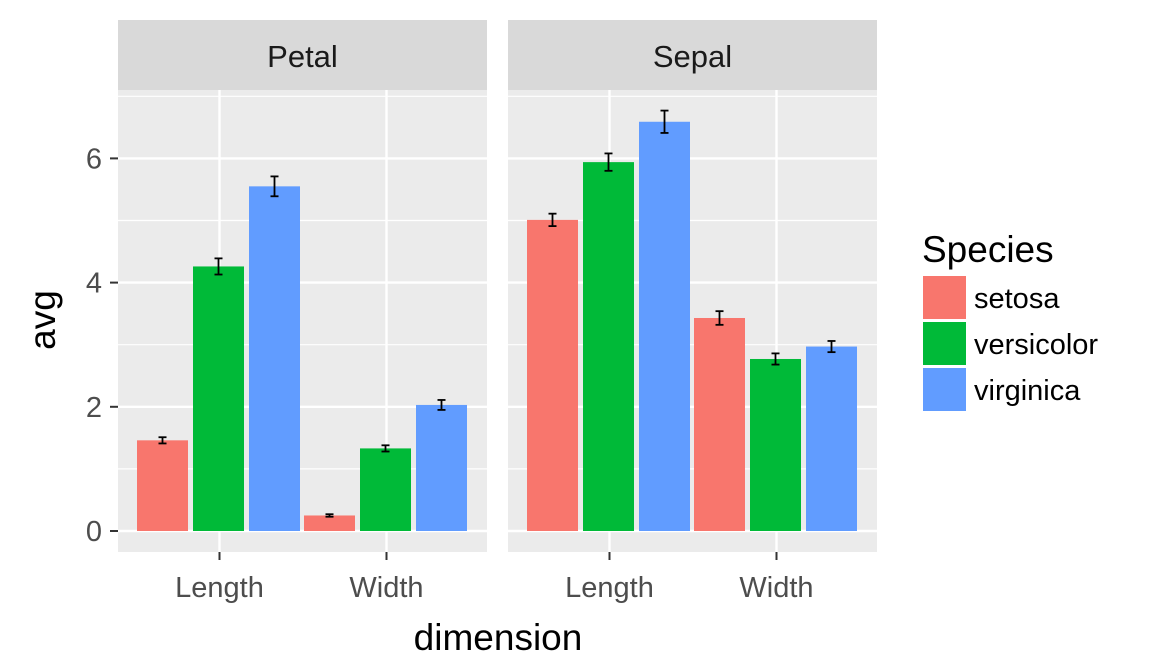 Image resolution: width=1152 pixels, height=672 pixels. What do you see at coordinates (498, 637) in the screenshot?
I see `x-axis-title: dimension` at bounding box center [498, 637].